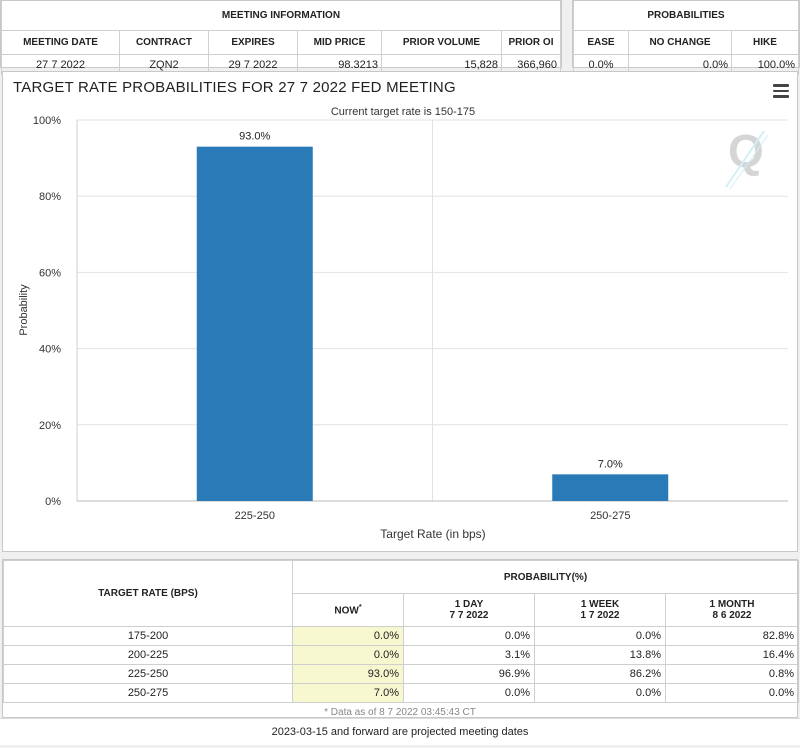 This screenshot has height=748, width=800. I want to click on rate-cell: 175-200, so click(148, 636).